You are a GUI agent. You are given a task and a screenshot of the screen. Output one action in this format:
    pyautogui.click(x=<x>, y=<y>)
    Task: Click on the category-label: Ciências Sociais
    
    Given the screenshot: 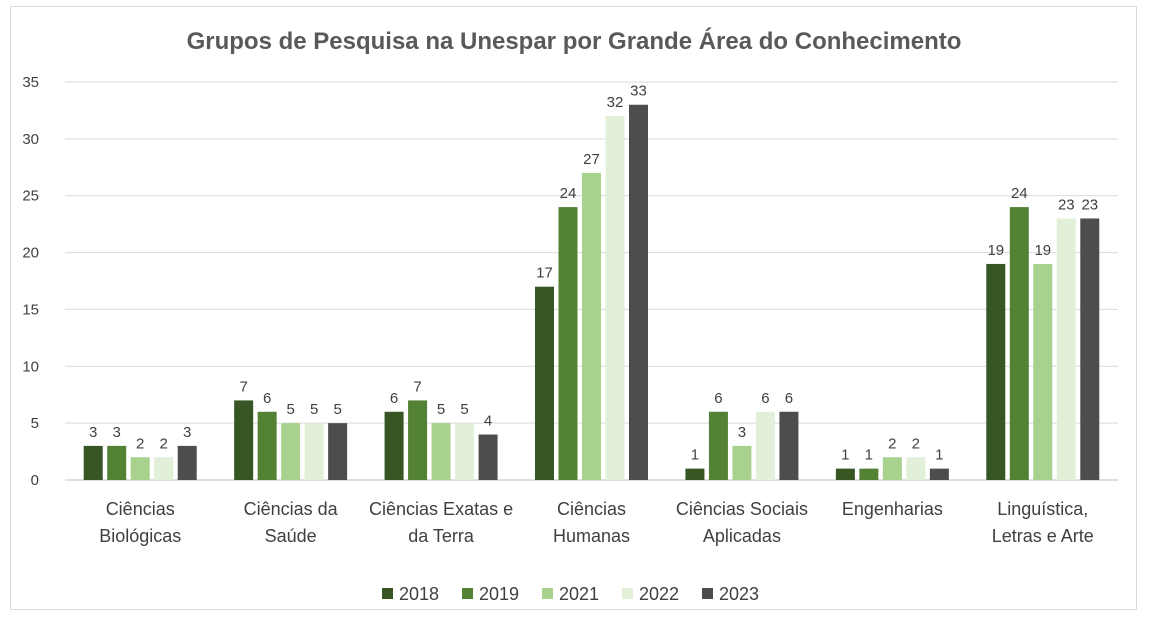 What is the action you would take?
    pyautogui.click(x=742, y=509)
    